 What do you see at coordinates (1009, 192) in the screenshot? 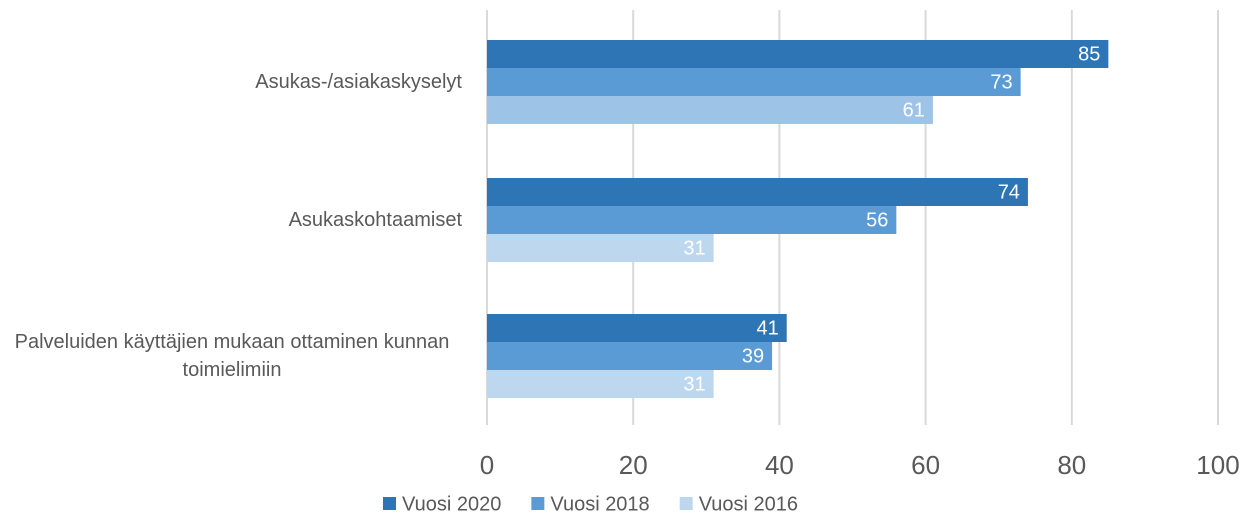
I see `data-label: 74` at bounding box center [1009, 192].